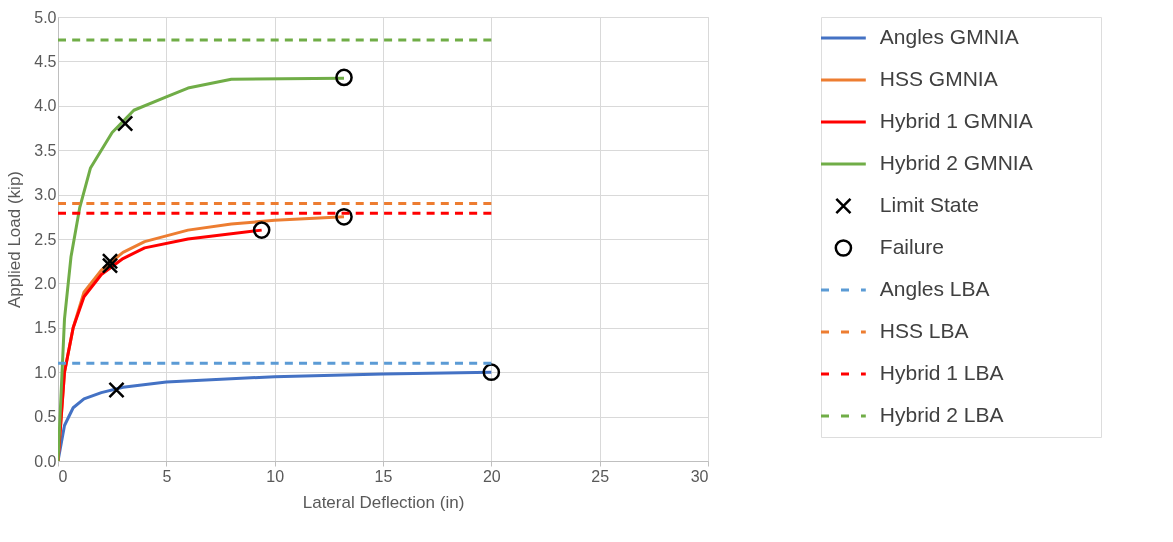 The image size is (1173, 542). I want to click on y-tick-label: 5.0, so click(45, 17).